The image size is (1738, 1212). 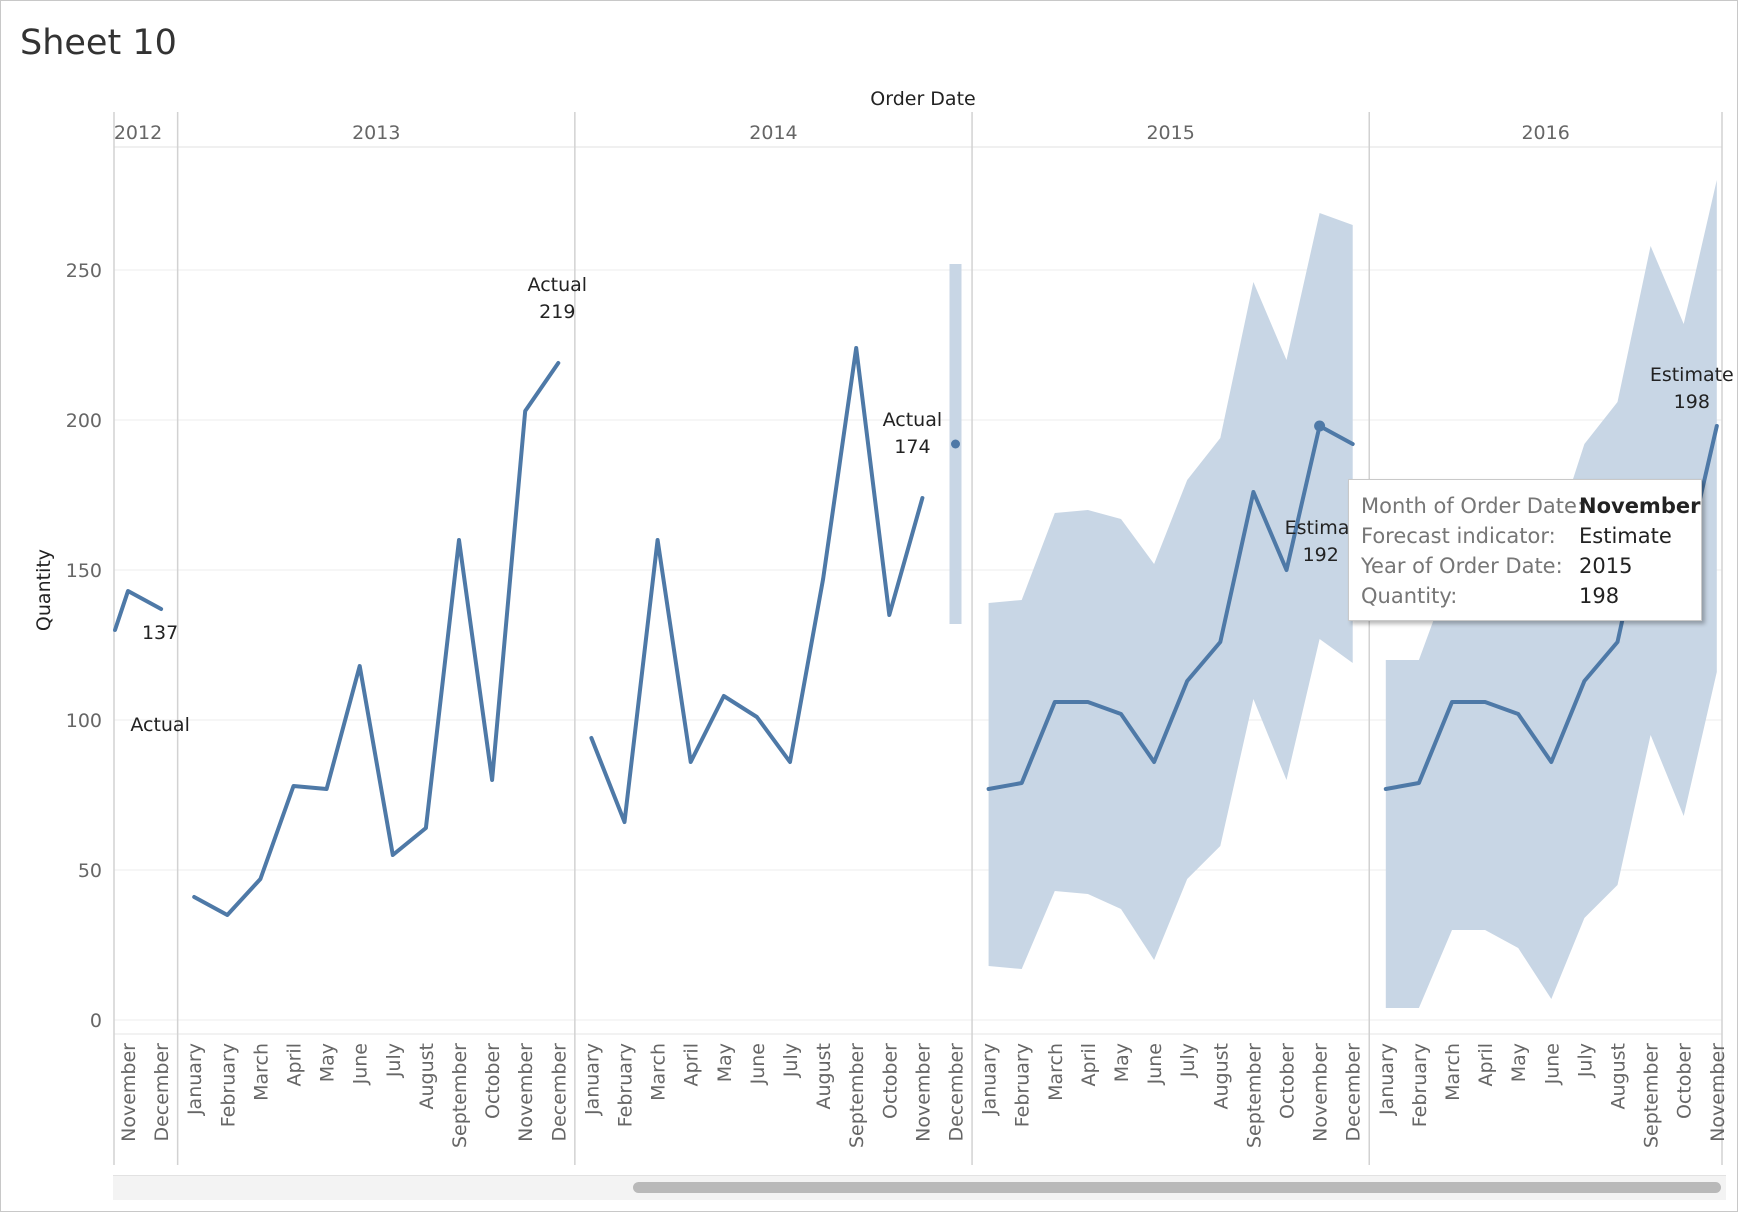 What do you see at coordinates (1692, 375) in the screenshot?
I see `annotation-label: Estimate` at bounding box center [1692, 375].